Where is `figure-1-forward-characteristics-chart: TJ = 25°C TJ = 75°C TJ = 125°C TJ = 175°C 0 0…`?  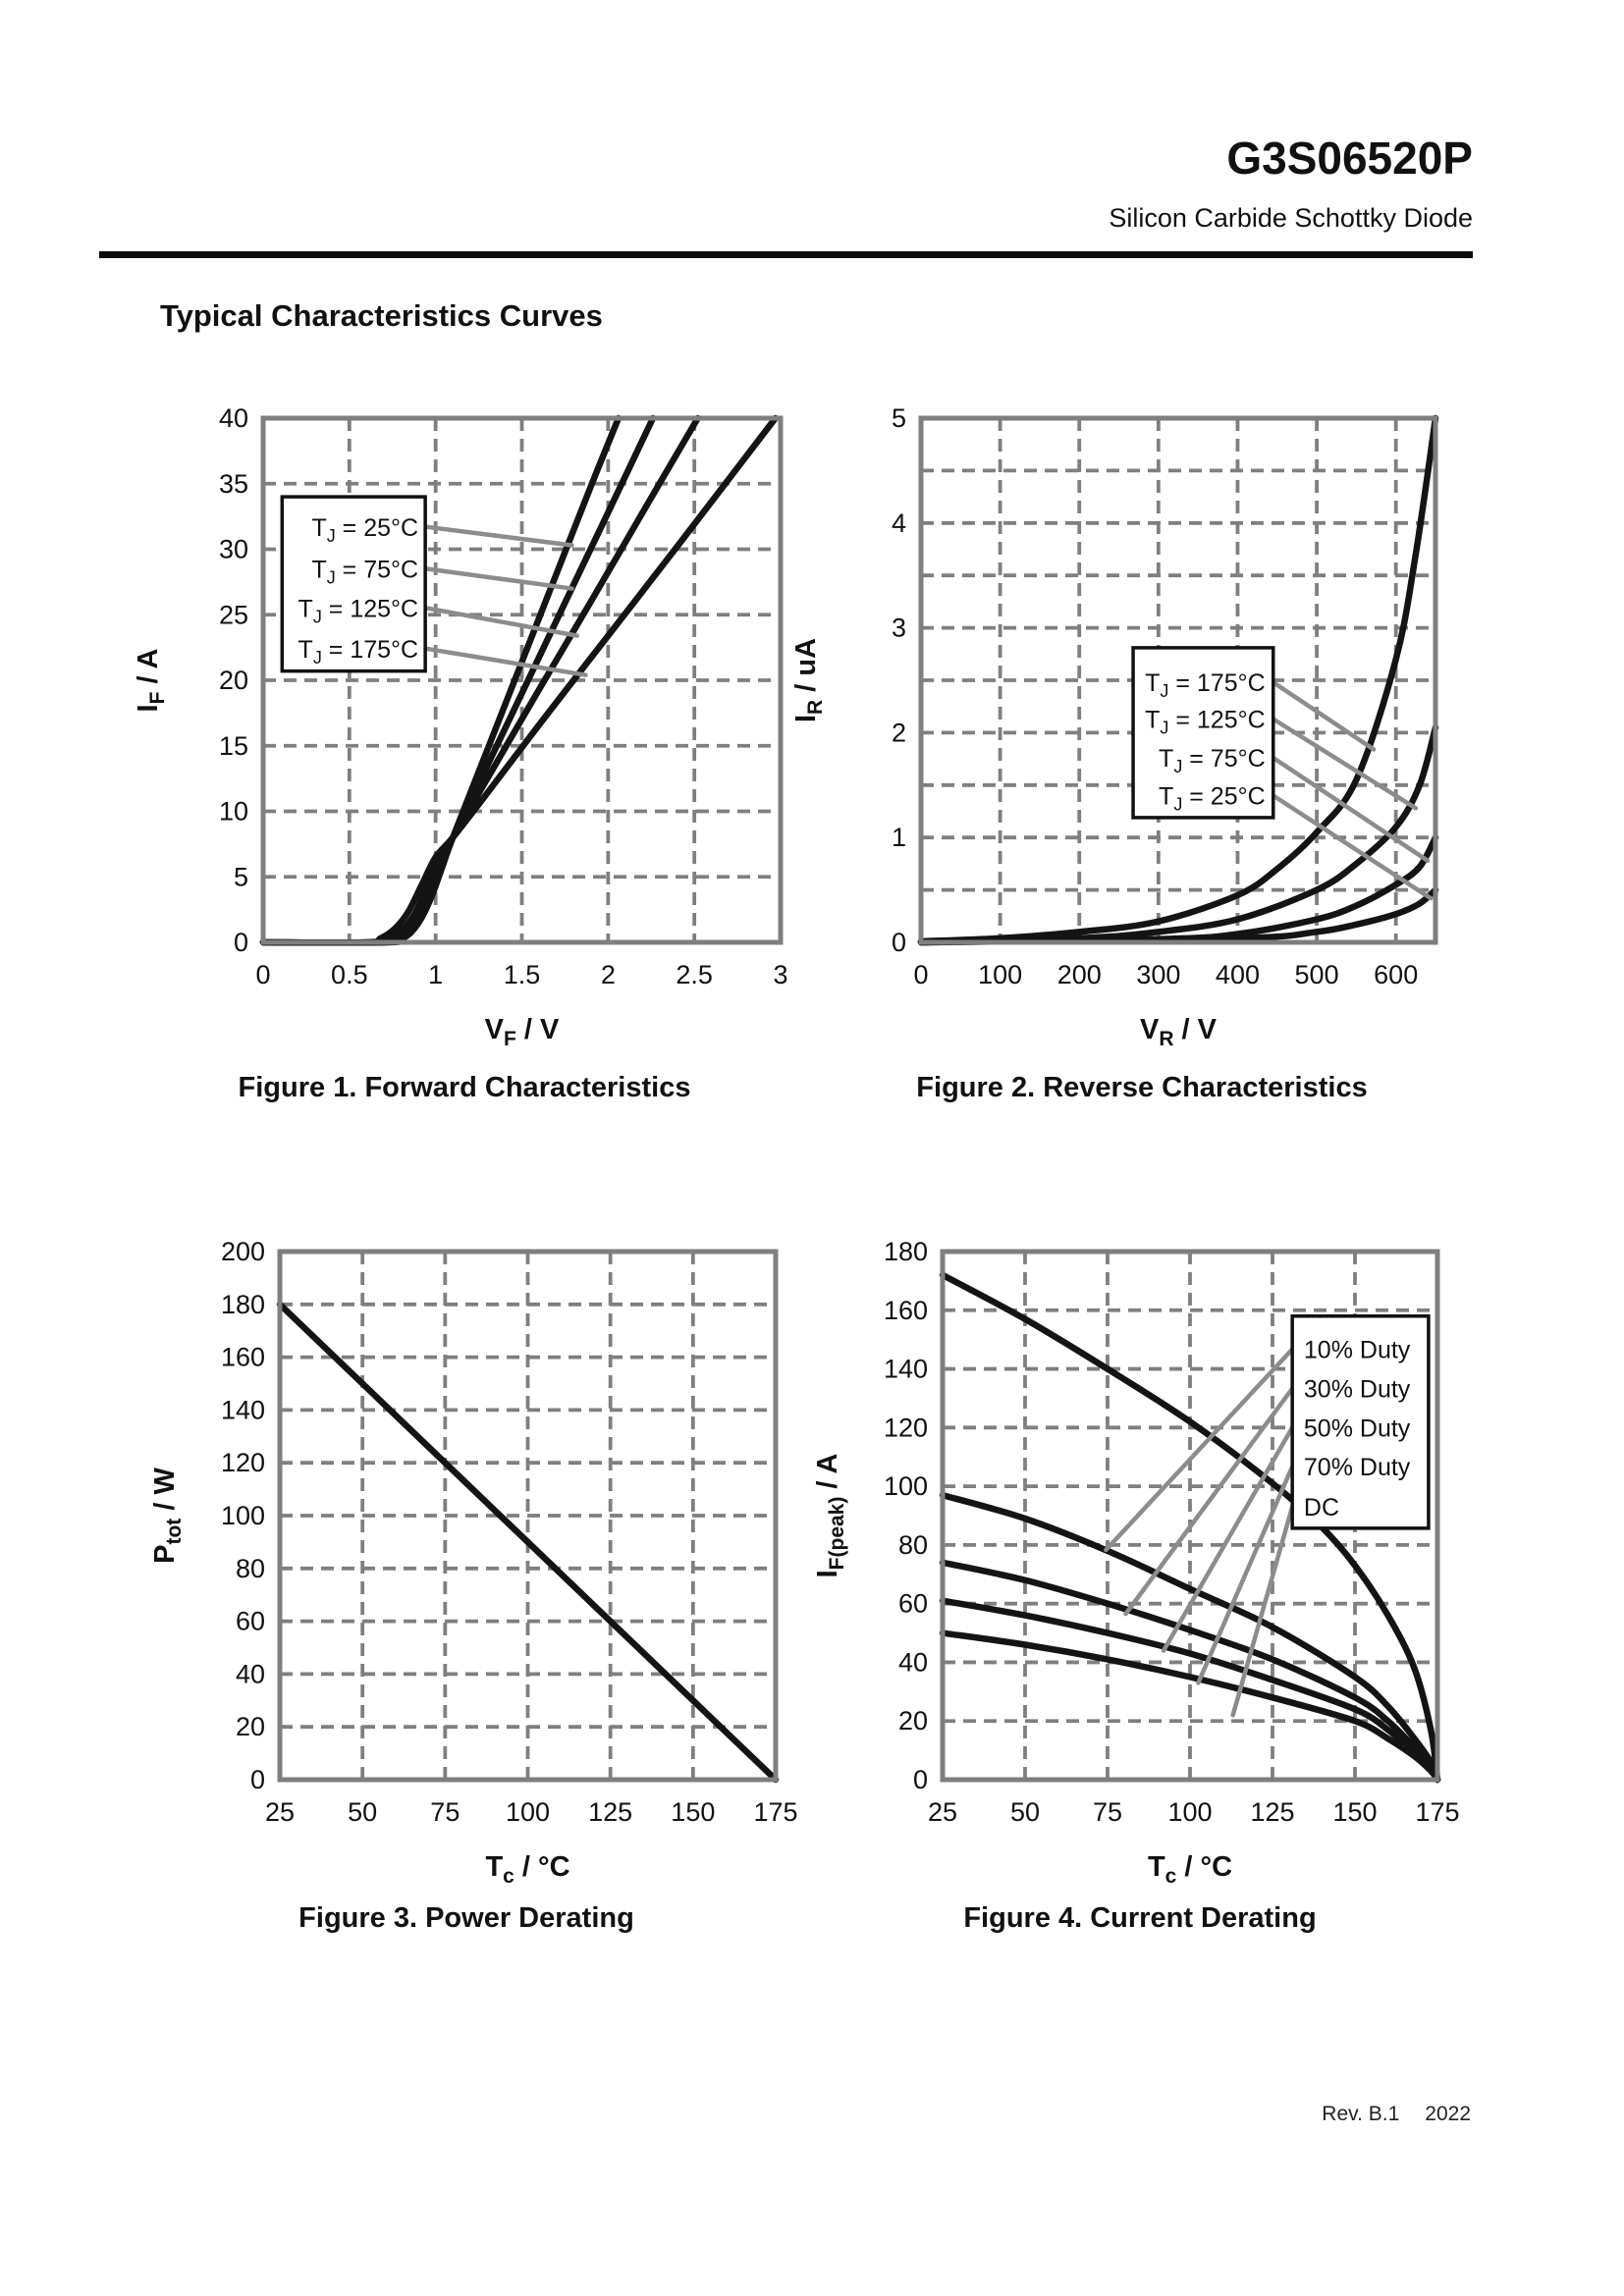
figure-1-forward-characteristics-chart: TJ = 25°C TJ = 75°C TJ = 125°C TJ = 175°C 0 0… is located at coordinates (460, 727).